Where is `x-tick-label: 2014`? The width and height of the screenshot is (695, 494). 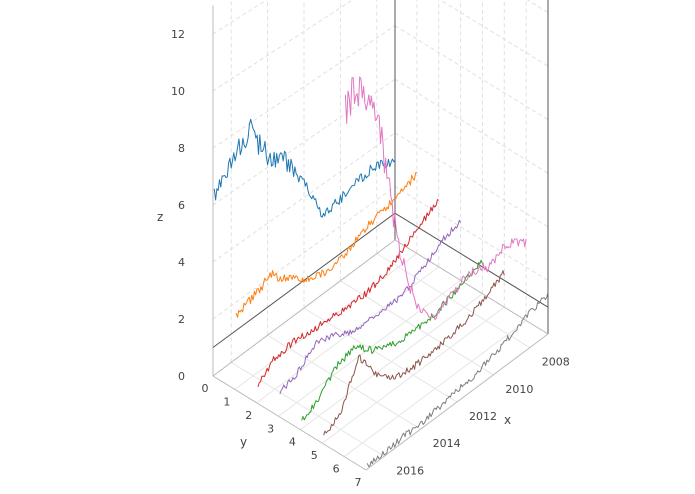
x-tick-label: 2014 is located at coordinates (447, 443).